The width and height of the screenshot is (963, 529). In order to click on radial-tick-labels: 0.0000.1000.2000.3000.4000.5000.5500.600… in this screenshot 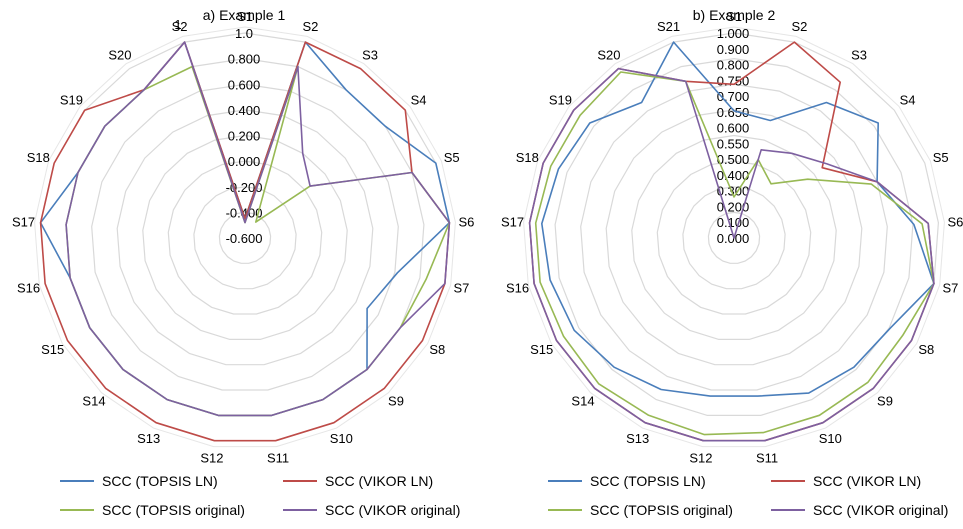, I will do `click(733, 136)`.